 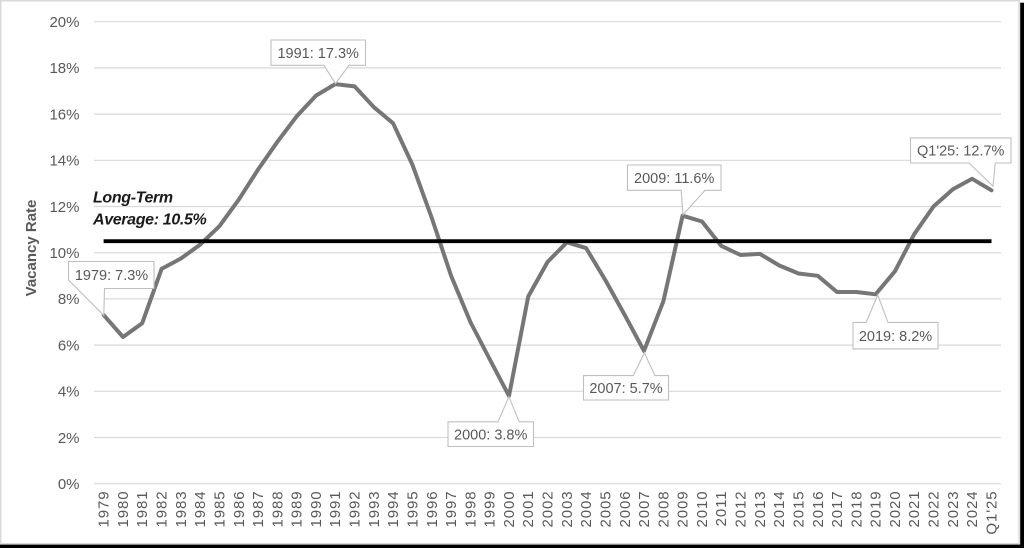 What do you see at coordinates (818, 509) in the screenshot?
I see `svg-text: 2016` at bounding box center [818, 509].